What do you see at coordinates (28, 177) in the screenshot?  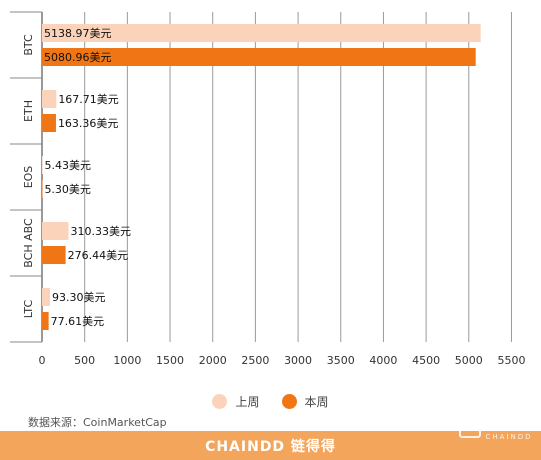 I see `category-label: EOS` at bounding box center [28, 177].